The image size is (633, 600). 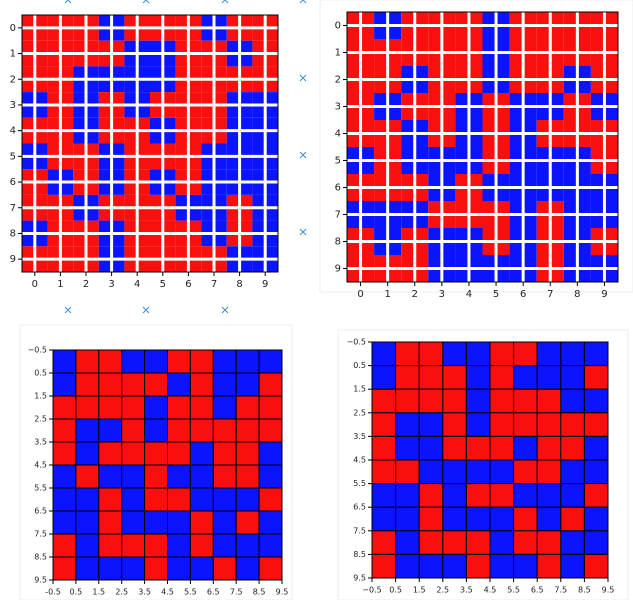 I want to click on y-tick-label: 1, so click(x=13, y=54).